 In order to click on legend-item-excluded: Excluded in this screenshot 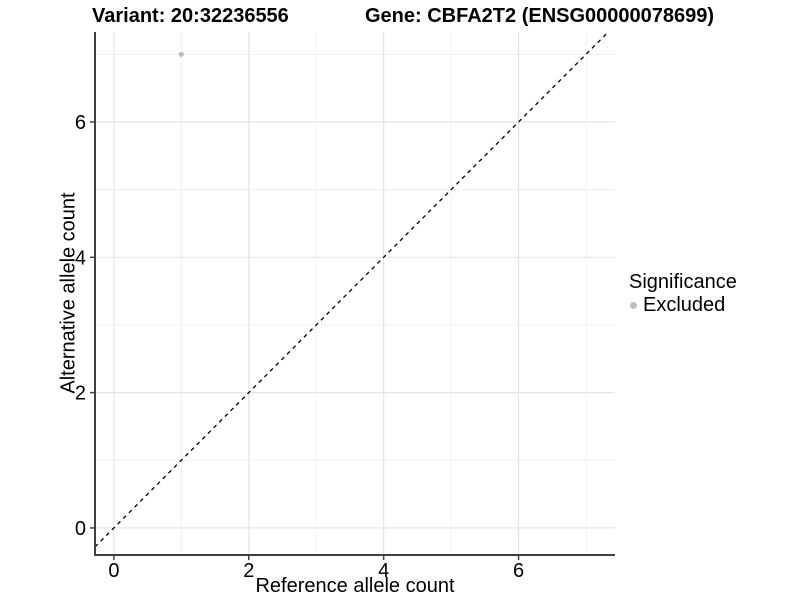, I will do `click(683, 305)`.